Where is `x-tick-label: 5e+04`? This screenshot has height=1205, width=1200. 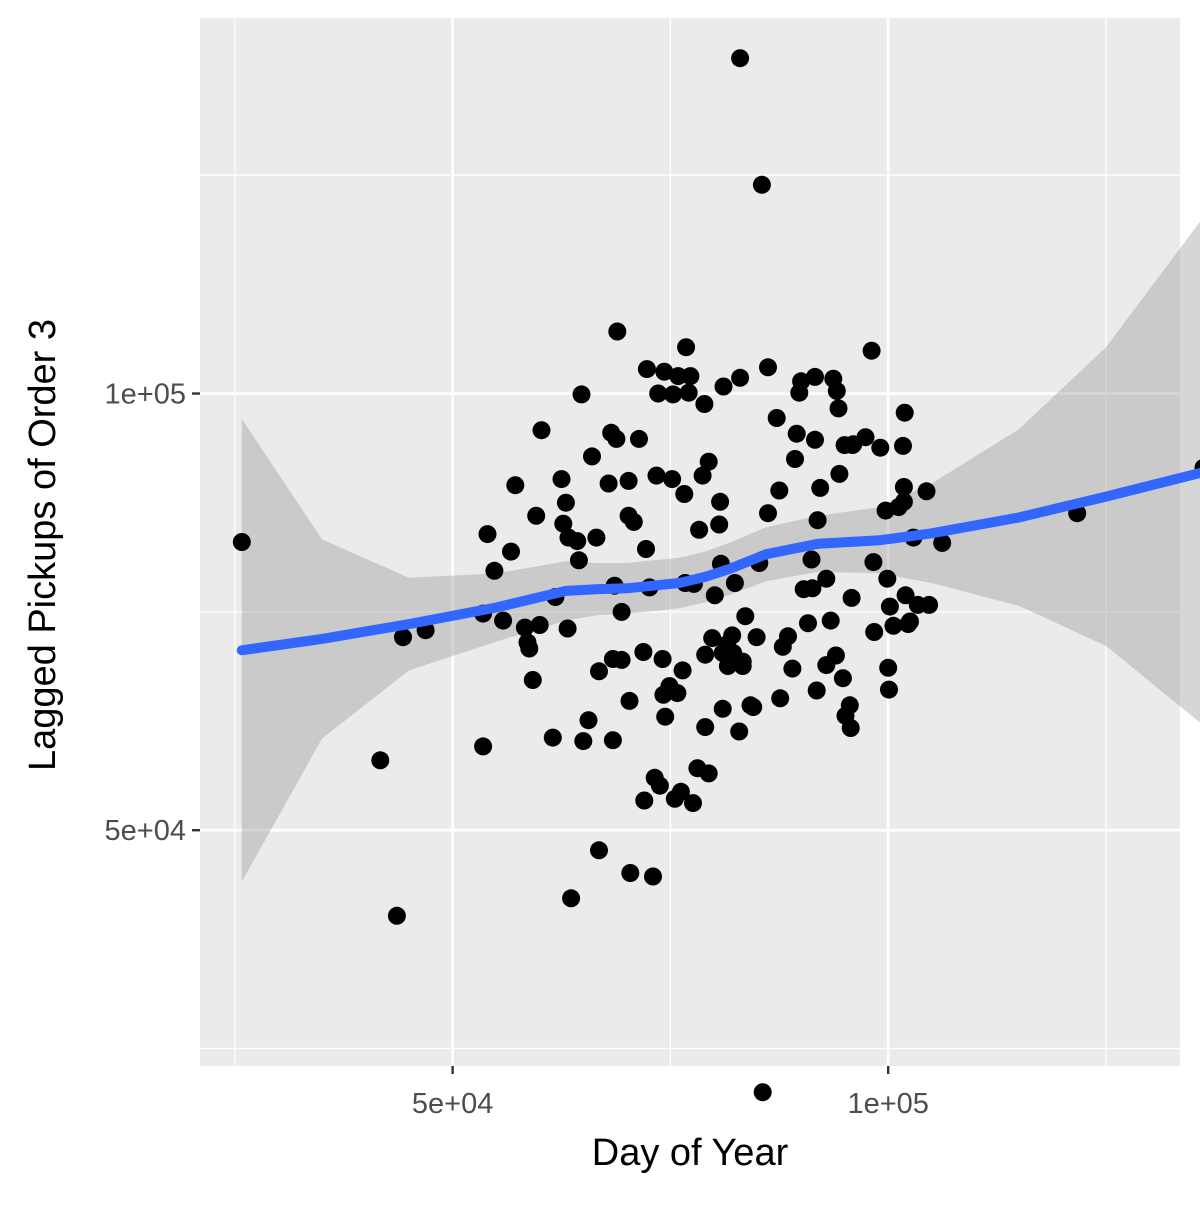 x-tick-label: 5e+04 is located at coordinates (452, 1104).